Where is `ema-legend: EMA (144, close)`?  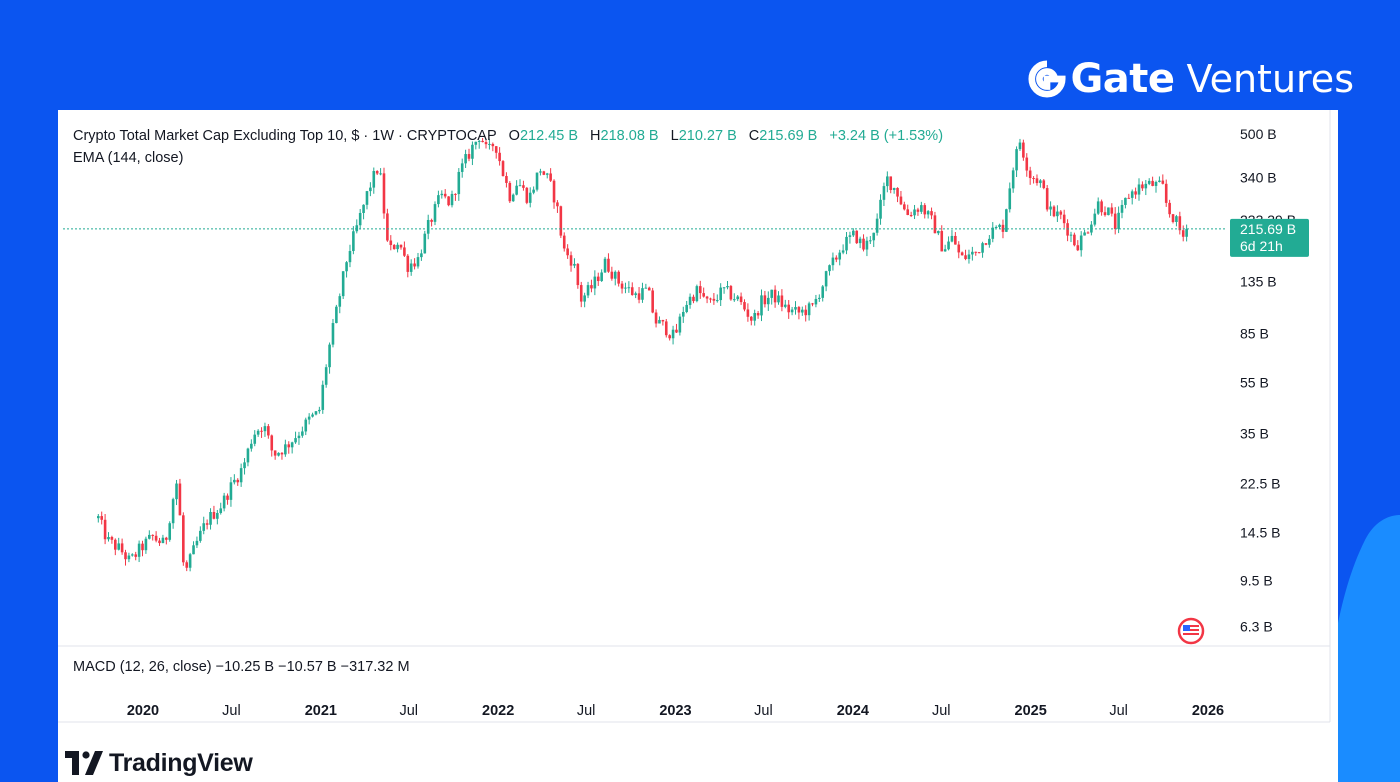
ema-legend: EMA (144, close) is located at coordinates (128, 158).